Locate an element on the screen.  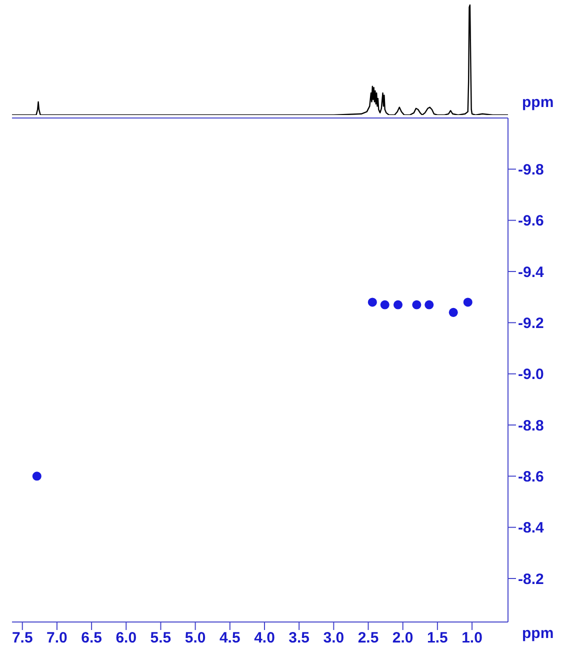
y-tick-label: -8.2 is located at coordinates (531, 579).